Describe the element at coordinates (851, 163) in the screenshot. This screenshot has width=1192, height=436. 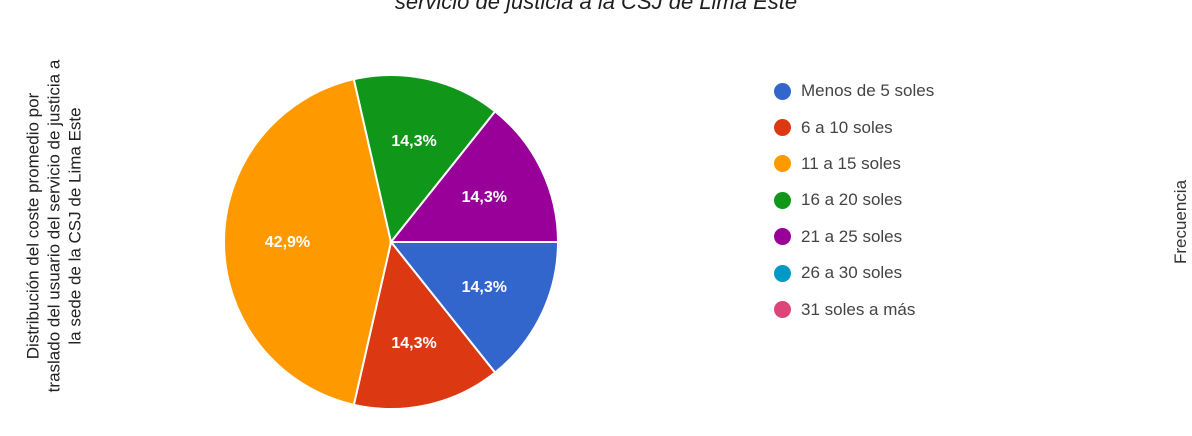
I see `legend-label: 11 a 15 soles` at that location.